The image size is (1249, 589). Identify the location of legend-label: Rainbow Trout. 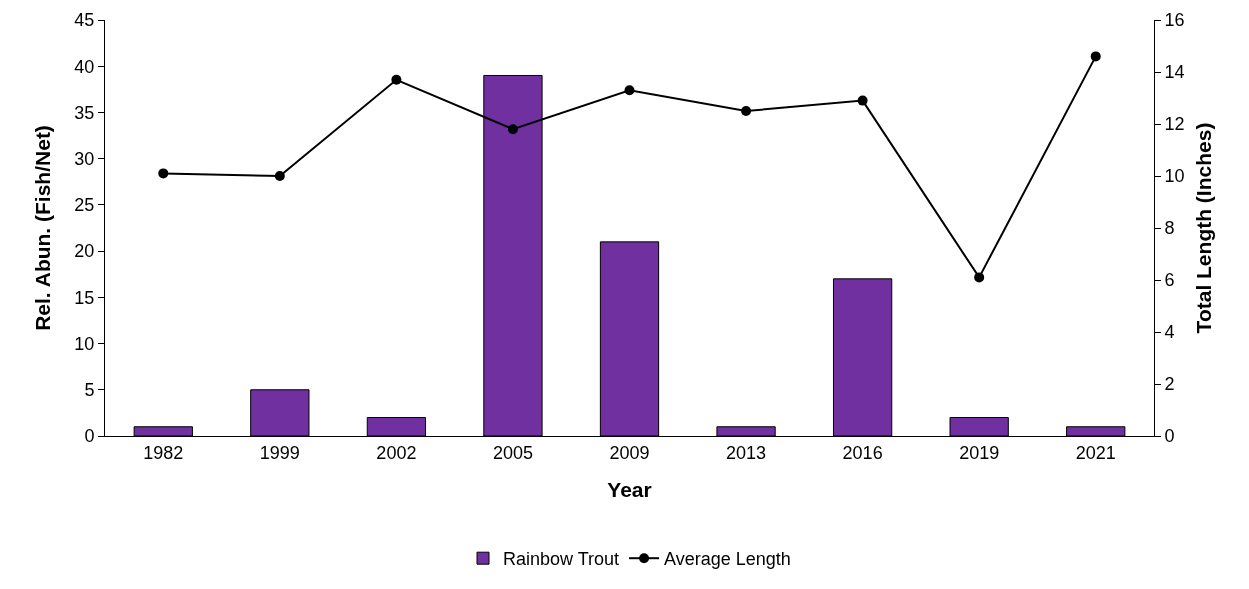
(561, 559).